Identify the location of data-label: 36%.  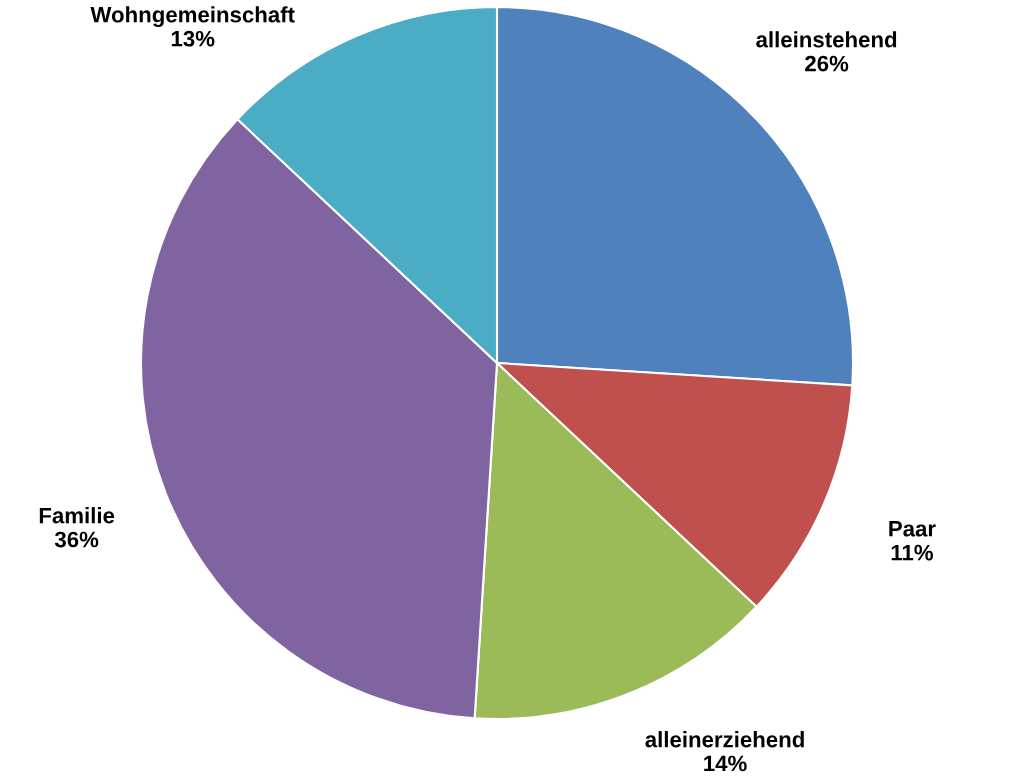
(76, 539).